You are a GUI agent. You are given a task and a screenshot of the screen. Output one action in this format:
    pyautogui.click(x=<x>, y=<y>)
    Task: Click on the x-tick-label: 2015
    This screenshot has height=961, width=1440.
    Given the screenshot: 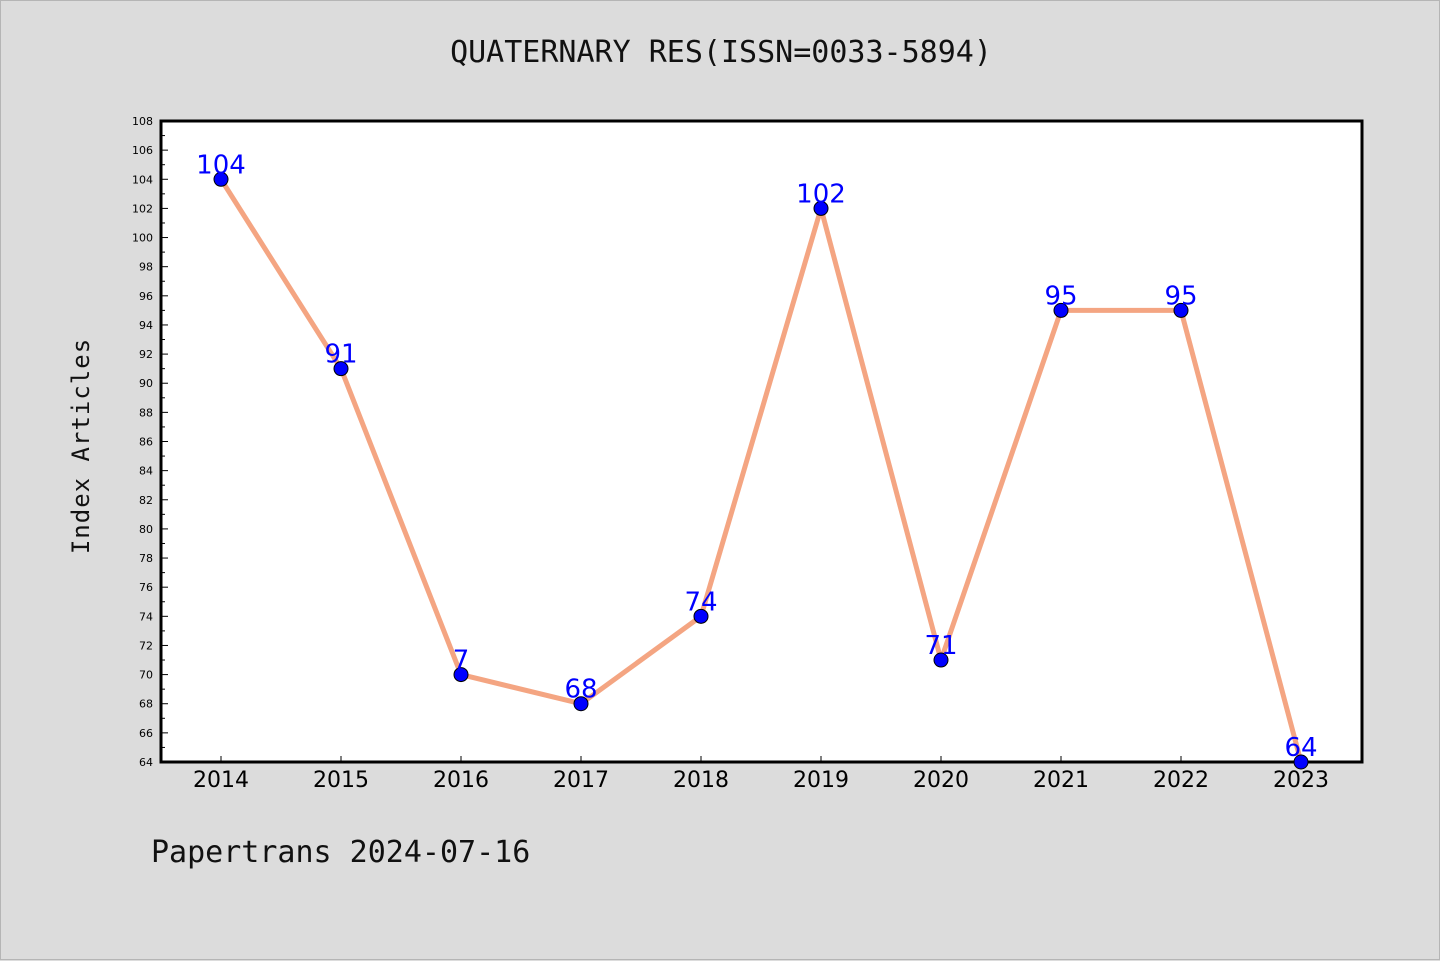 What is the action you would take?
    pyautogui.click(x=341, y=780)
    